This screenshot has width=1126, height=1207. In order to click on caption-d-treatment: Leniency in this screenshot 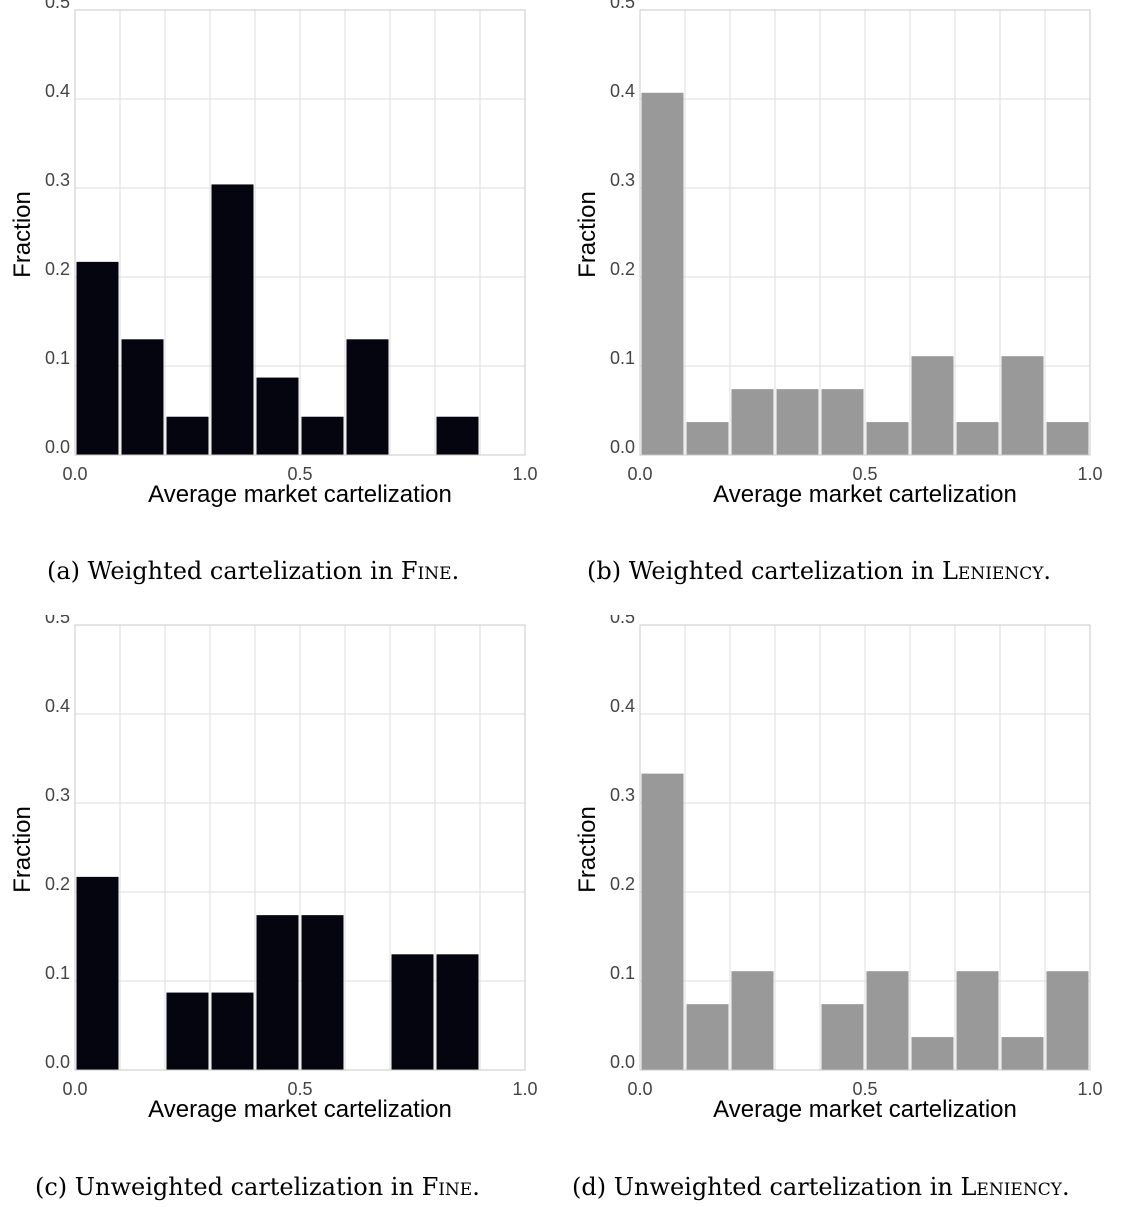, I will do `click(1011, 1187)`.